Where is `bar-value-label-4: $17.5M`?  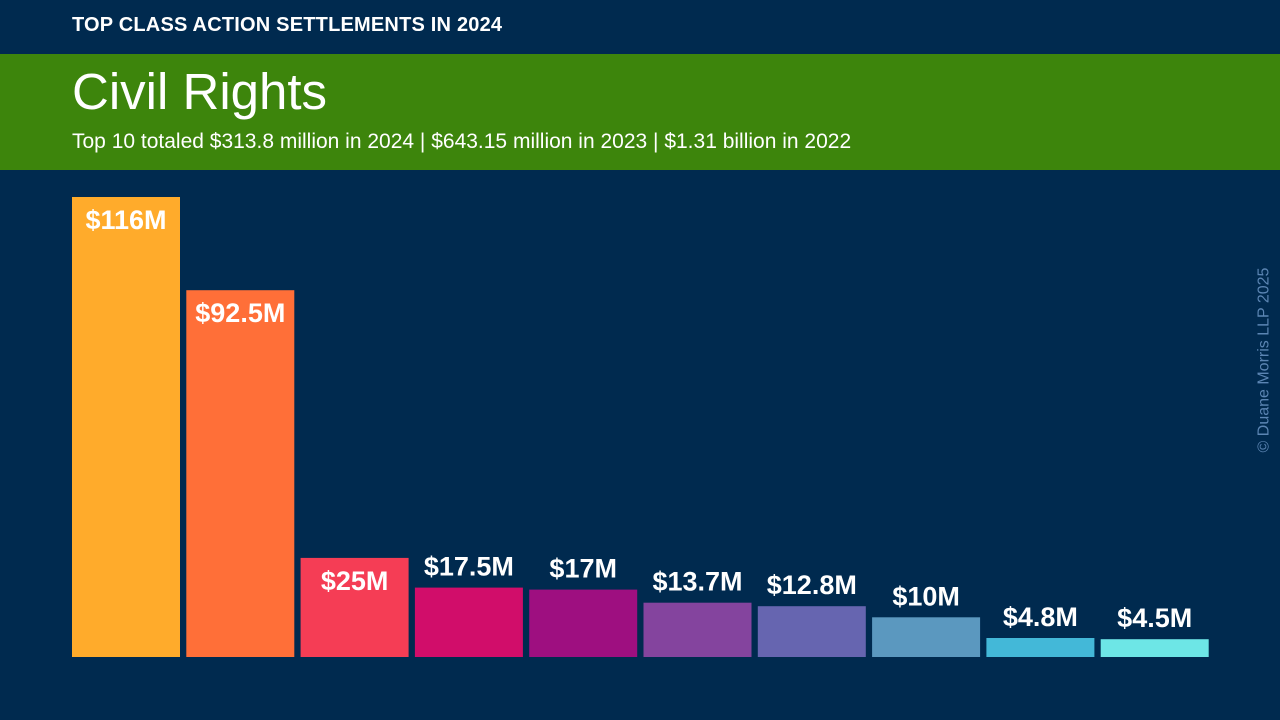
bar-value-label-4: $17.5M is located at coordinates (469, 567).